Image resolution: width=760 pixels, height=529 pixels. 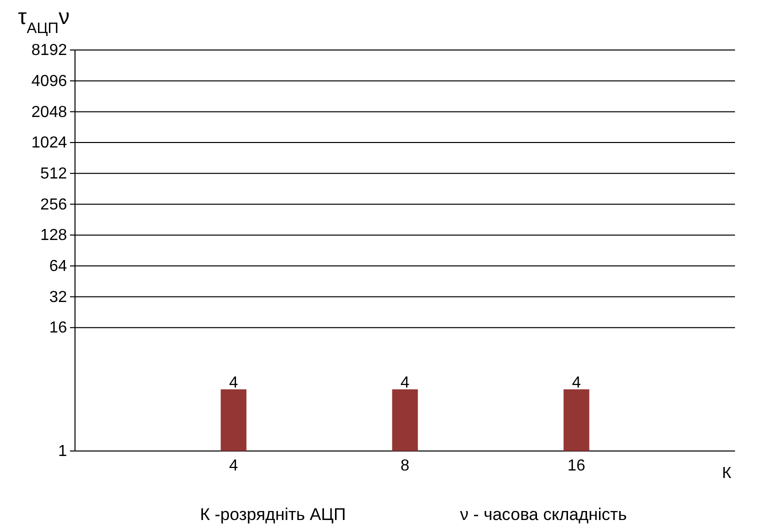 What do you see at coordinates (727, 473) in the screenshot?
I see `x-axis-title: К` at bounding box center [727, 473].